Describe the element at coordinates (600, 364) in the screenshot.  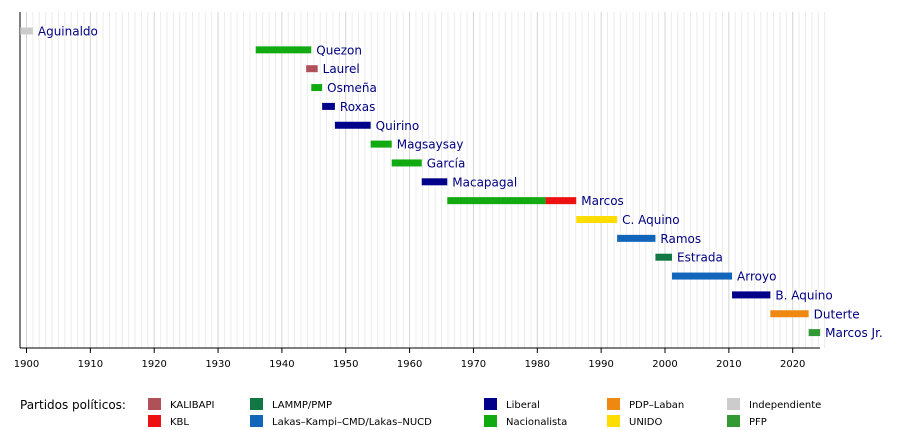
I see `x-tick-label: 1990` at that location.